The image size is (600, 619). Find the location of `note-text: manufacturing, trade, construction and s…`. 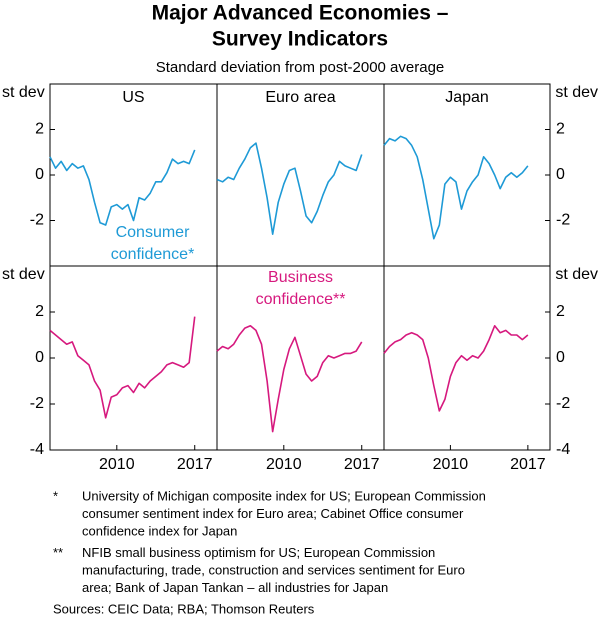

note-text: manufacturing, trade, construction and s… is located at coordinates (273, 569).